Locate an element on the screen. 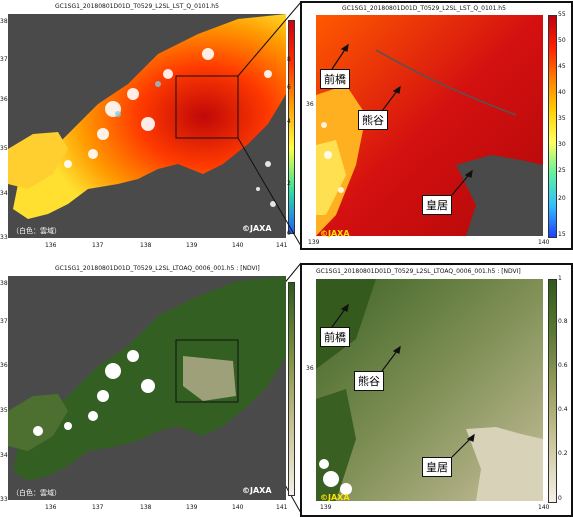 Image resolution: width=573 pixels, height=517 pixels. lst-overview-ytick: 38 is located at coordinates (4, 21).